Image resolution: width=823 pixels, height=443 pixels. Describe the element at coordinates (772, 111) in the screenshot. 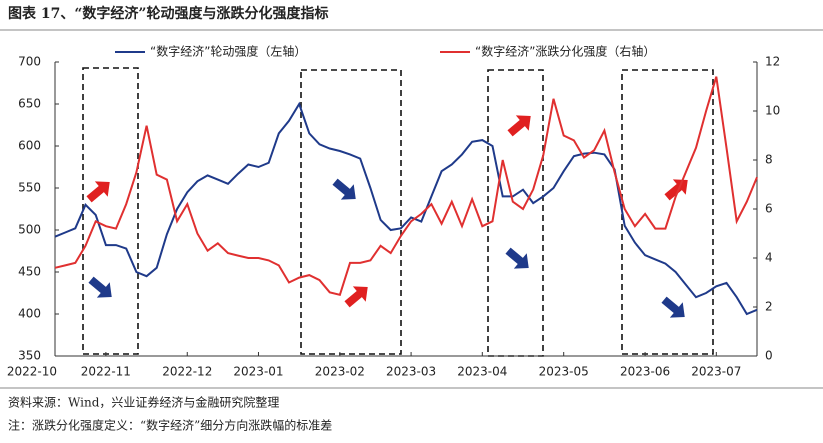

I see `y2-tick-label: 10` at that location.